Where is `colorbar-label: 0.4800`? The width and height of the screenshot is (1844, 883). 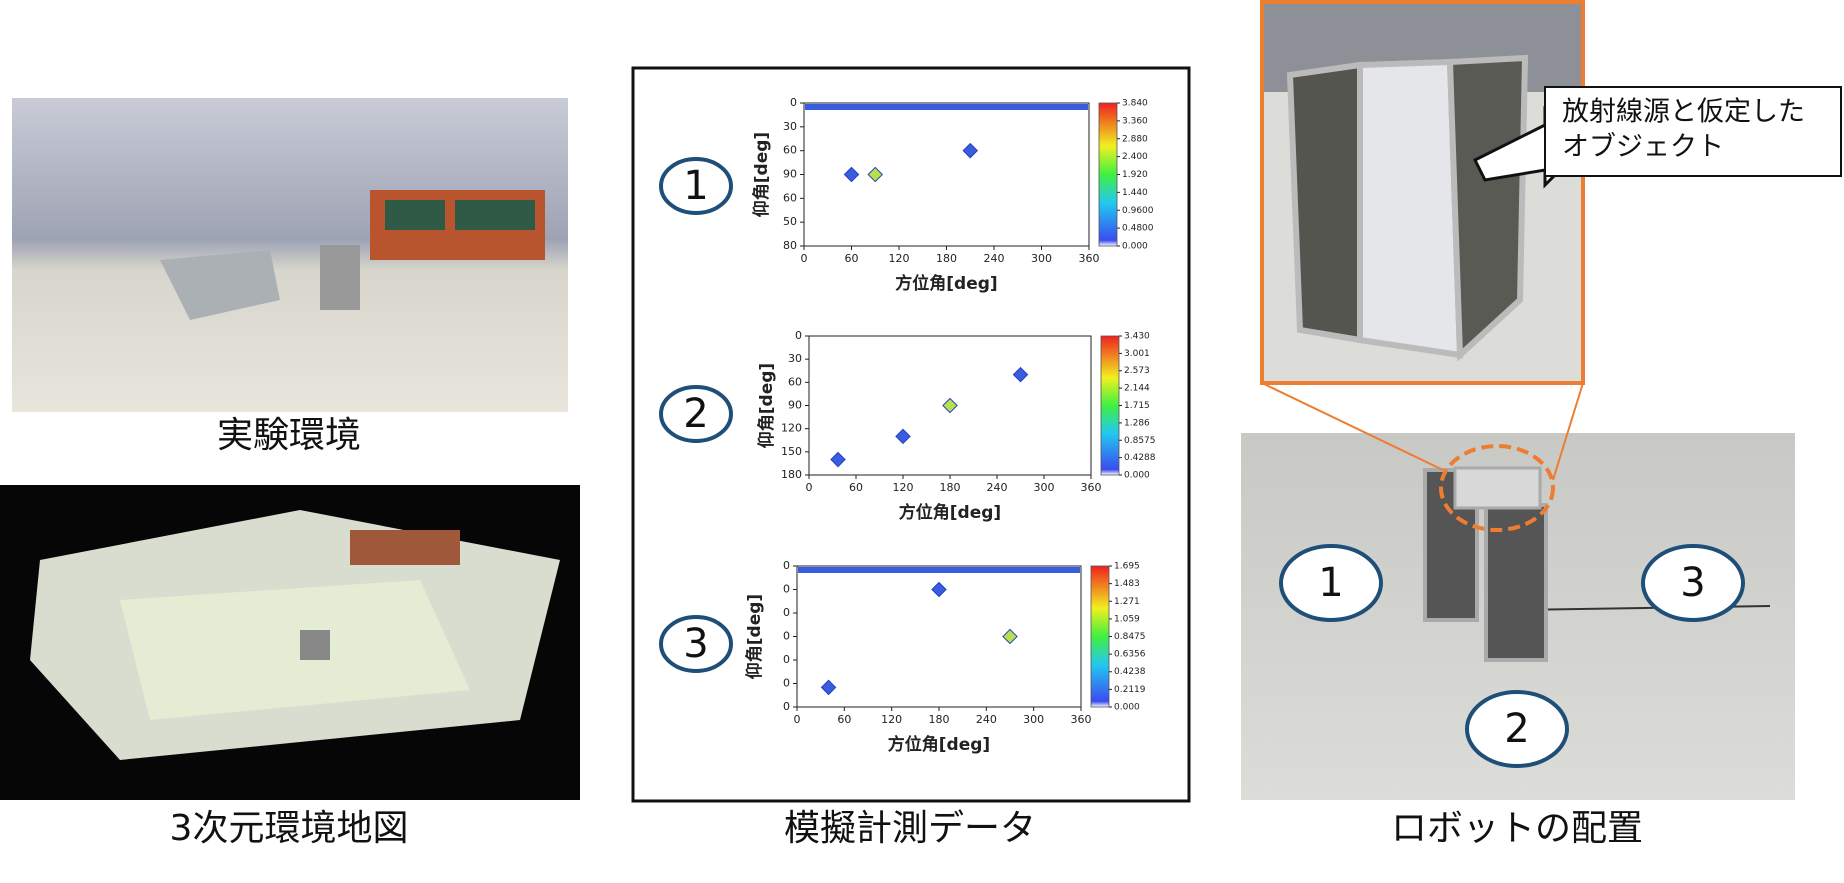 colorbar-label: 0.4800 is located at coordinates (1138, 229).